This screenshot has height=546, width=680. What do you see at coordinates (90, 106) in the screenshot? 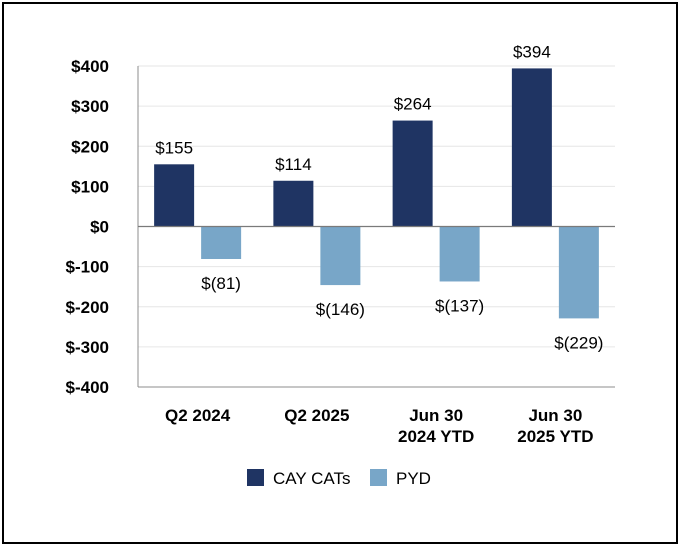
I see `y-tick-label: $300` at bounding box center [90, 106].